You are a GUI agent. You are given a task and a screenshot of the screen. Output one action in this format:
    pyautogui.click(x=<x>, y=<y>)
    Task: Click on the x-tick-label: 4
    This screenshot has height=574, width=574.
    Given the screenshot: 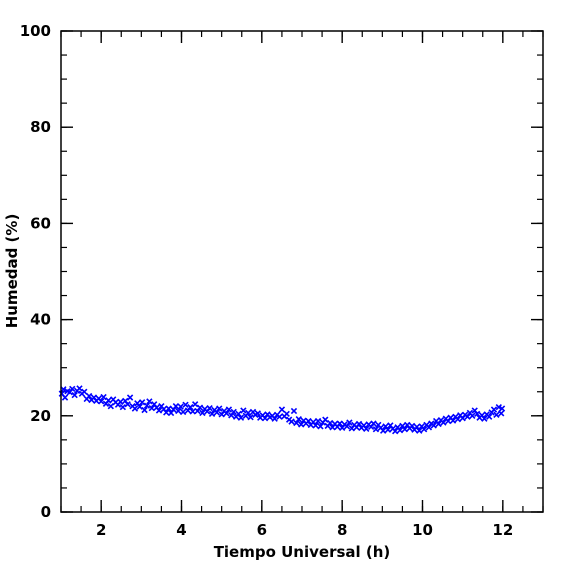 What is the action you would take?
    pyautogui.click(x=181, y=530)
    